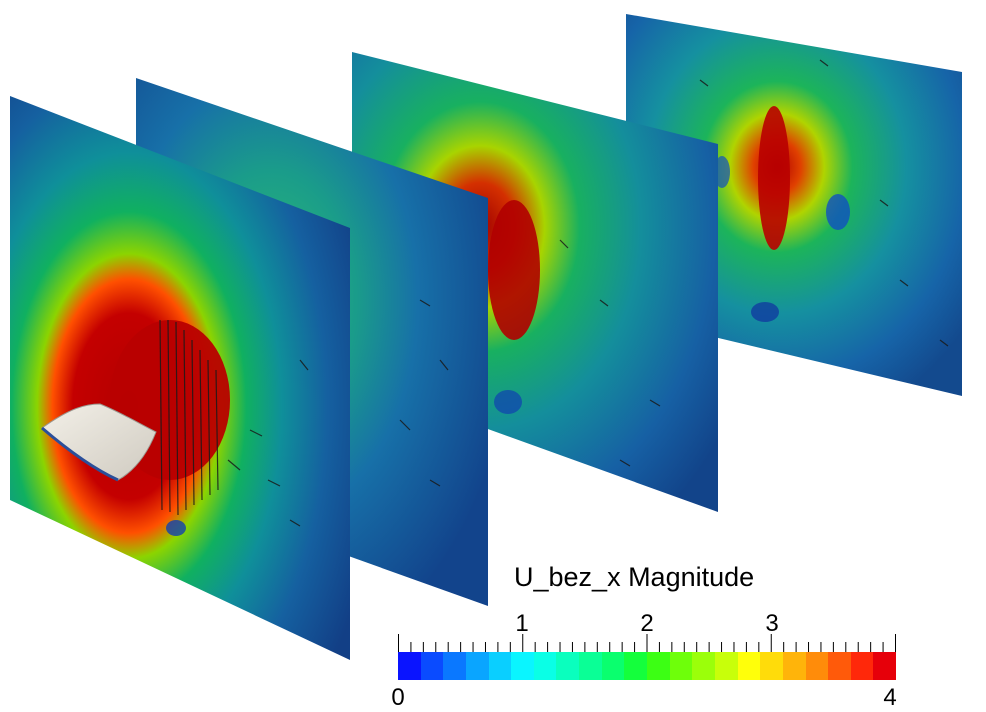 The height and width of the screenshot is (712, 986). Describe the element at coordinates (521, 624) in the screenshot. I see `legend-tick-label-1: 1` at that location.